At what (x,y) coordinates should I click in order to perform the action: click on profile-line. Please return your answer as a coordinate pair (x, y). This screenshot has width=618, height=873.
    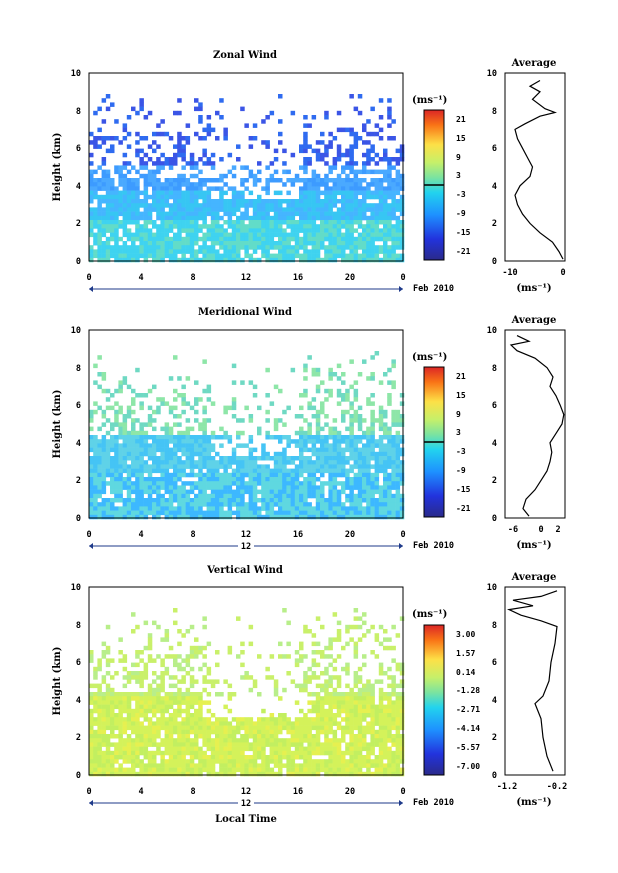
    Looking at the image, I should click on (537, 426).